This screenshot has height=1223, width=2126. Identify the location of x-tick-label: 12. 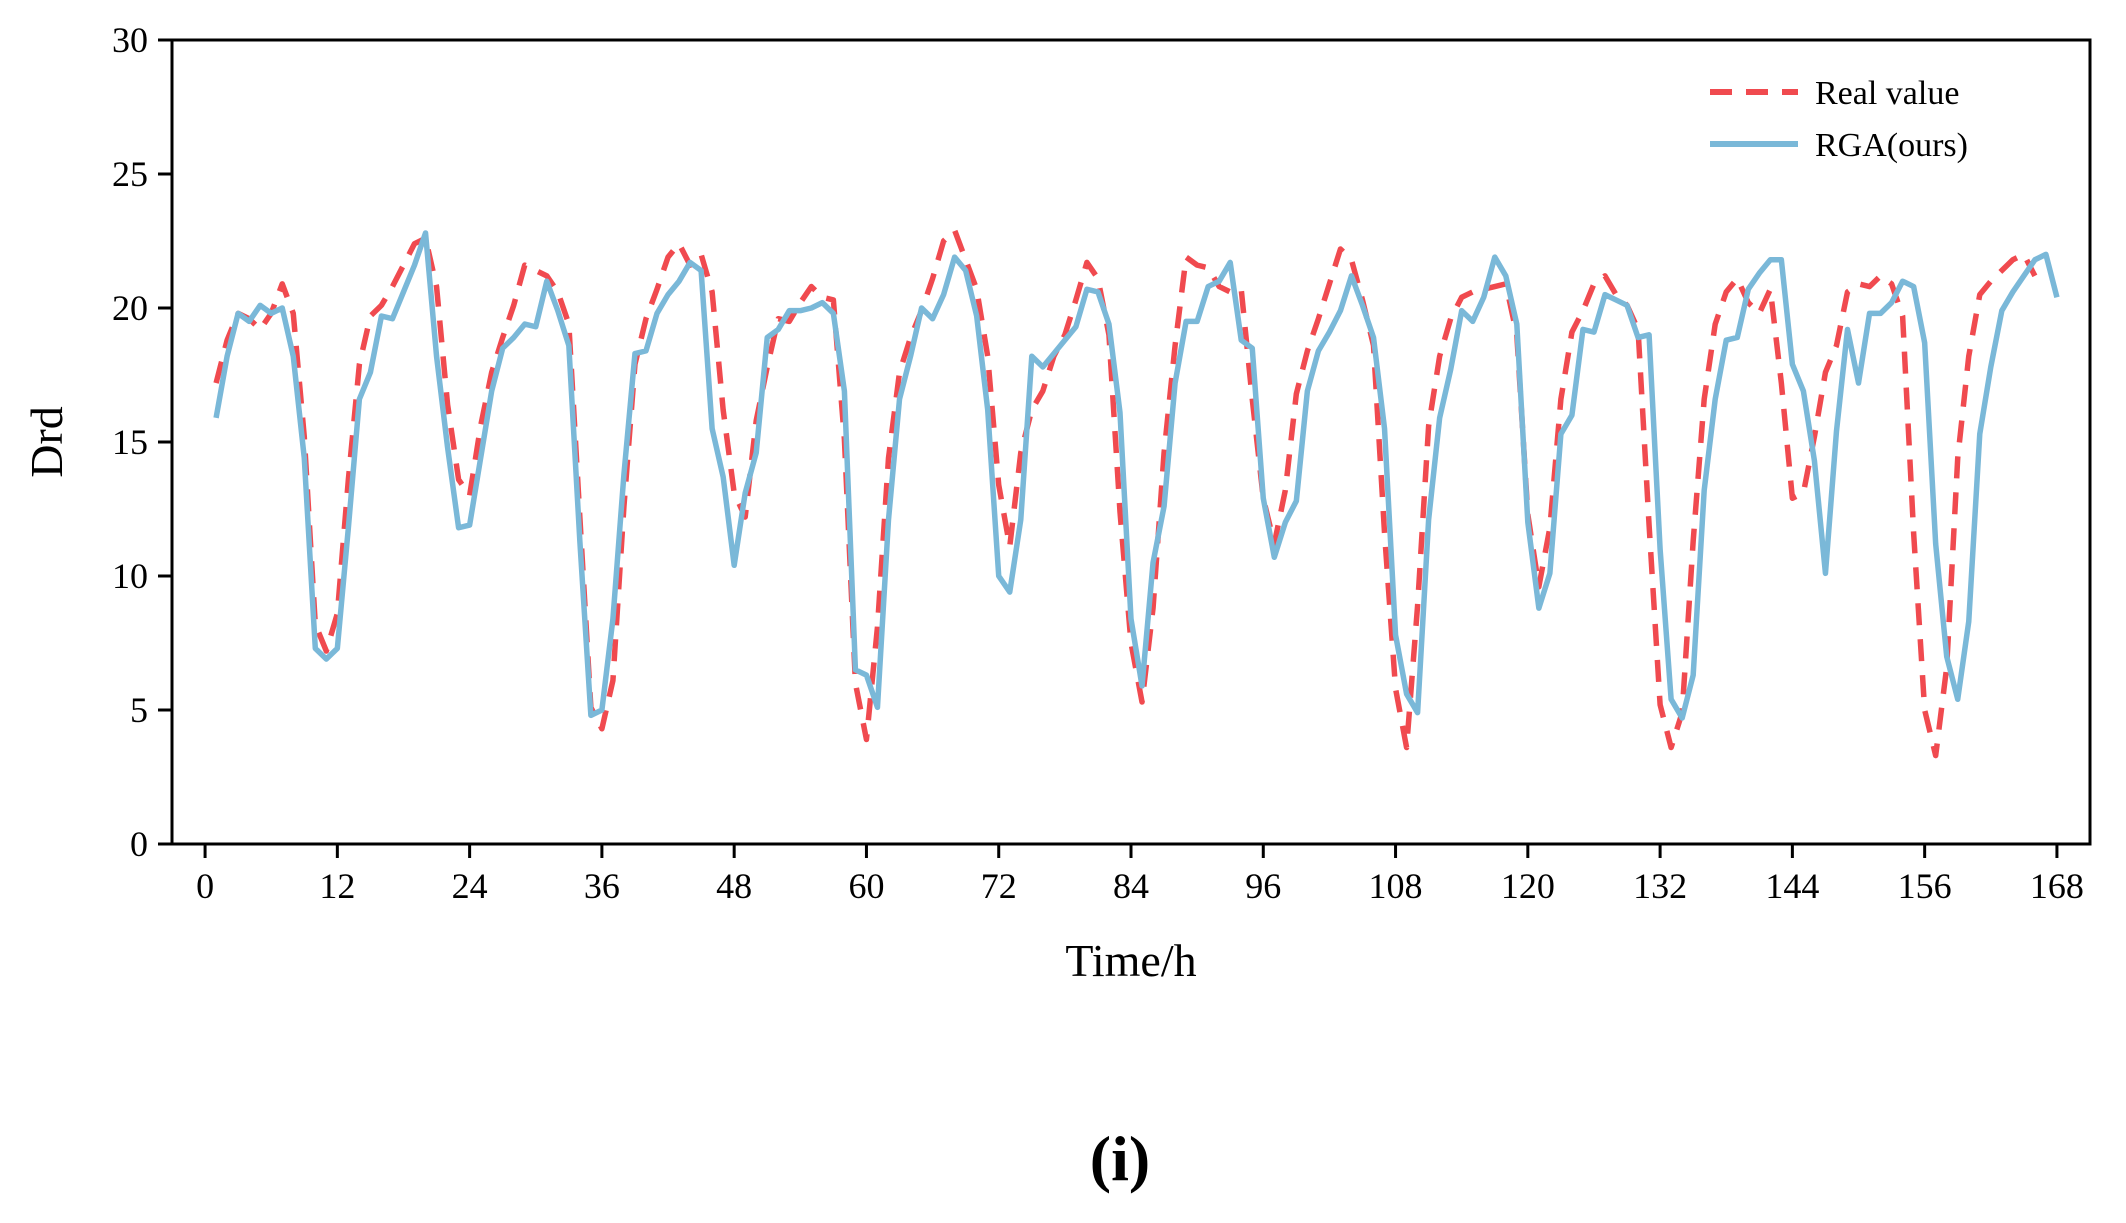
(337, 886).